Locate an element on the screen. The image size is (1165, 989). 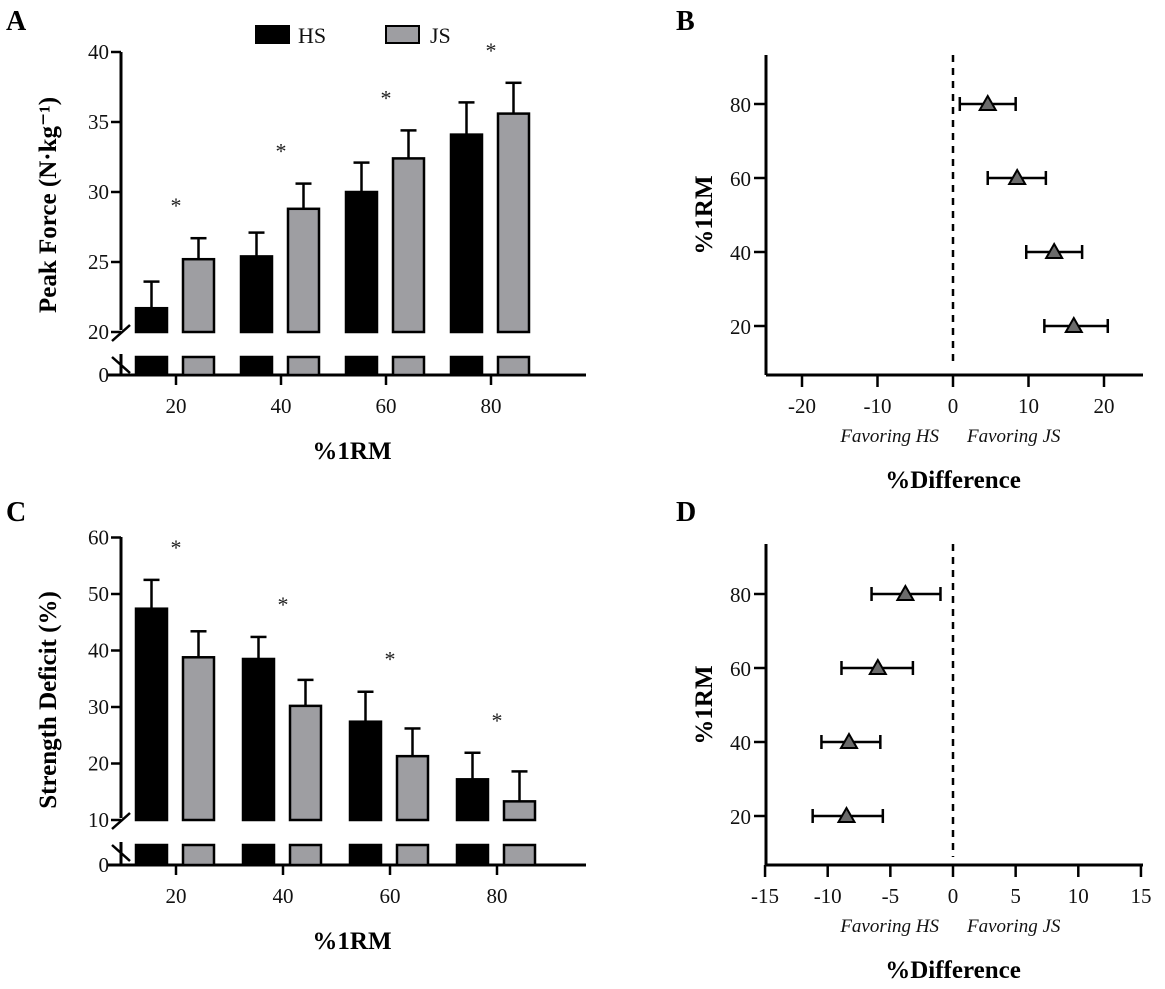
y-tick-label: 80 is located at coordinates (740, 595).